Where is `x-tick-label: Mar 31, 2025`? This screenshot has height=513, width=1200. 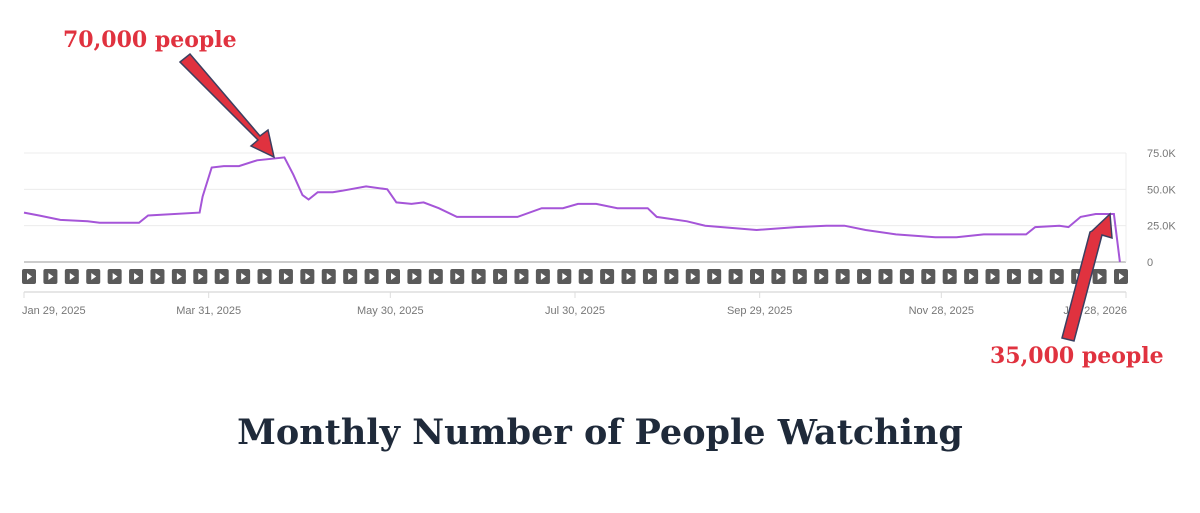 x-tick-label: Mar 31, 2025 is located at coordinates (208, 311).